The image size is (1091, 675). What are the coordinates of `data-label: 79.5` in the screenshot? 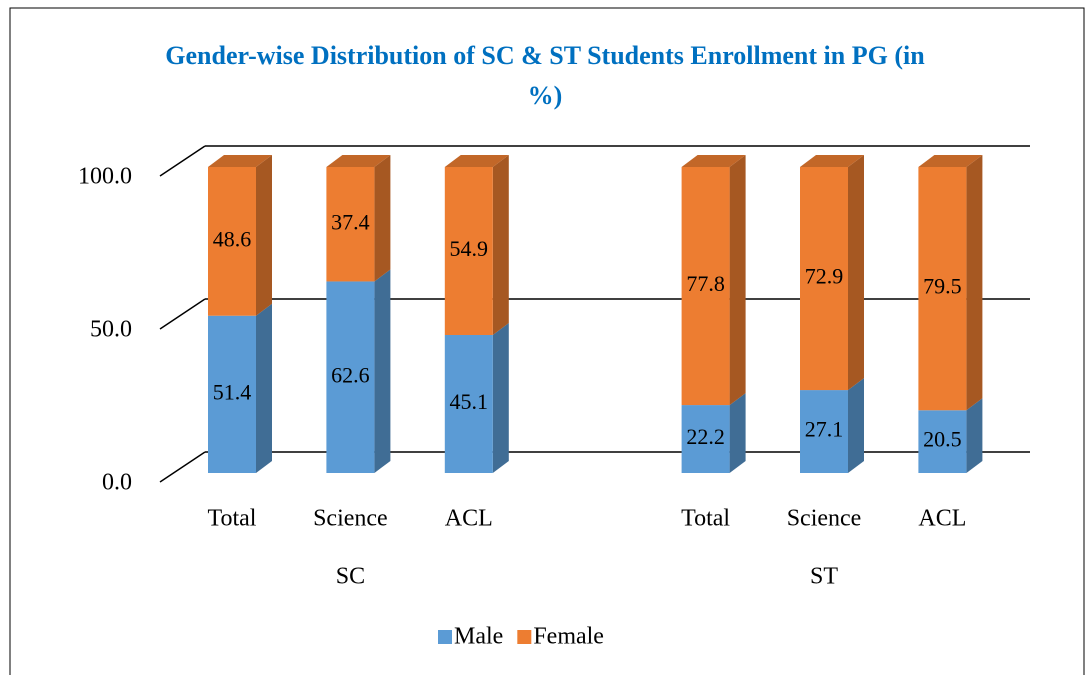 It's located at (942, 286).